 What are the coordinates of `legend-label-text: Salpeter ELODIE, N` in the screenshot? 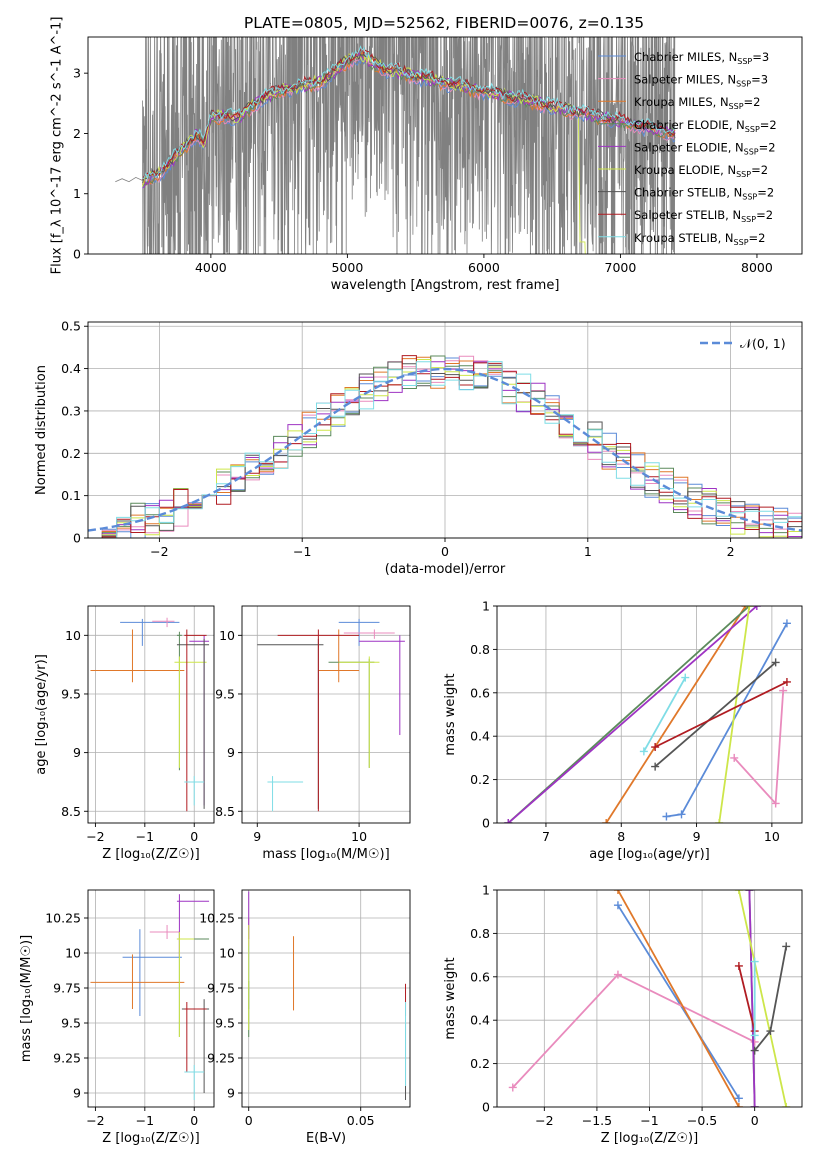 It's located at (689, 147).